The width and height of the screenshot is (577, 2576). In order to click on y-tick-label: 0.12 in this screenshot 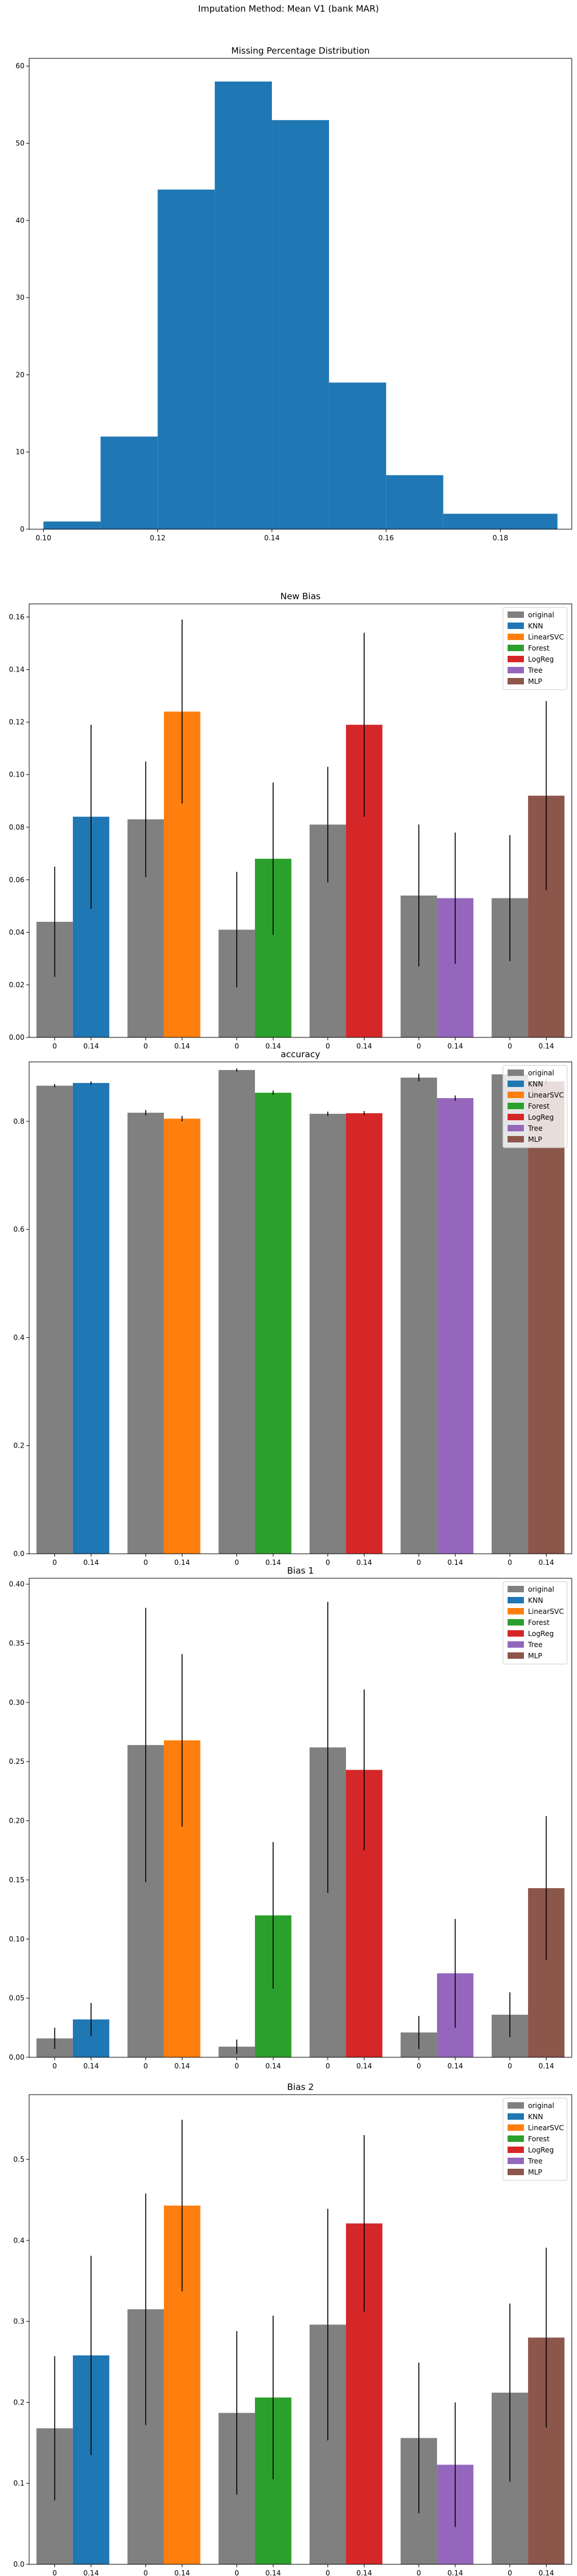, I will do `click(17, 722)`.